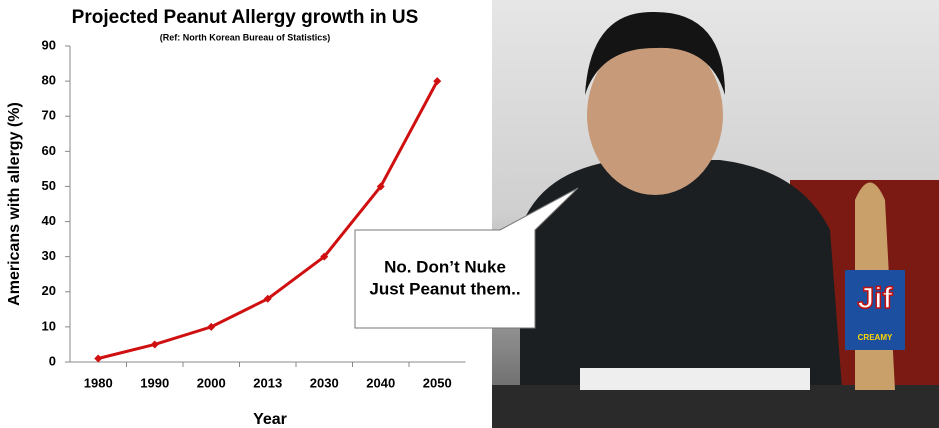  I want to click on person-hair, so click(655, 53).